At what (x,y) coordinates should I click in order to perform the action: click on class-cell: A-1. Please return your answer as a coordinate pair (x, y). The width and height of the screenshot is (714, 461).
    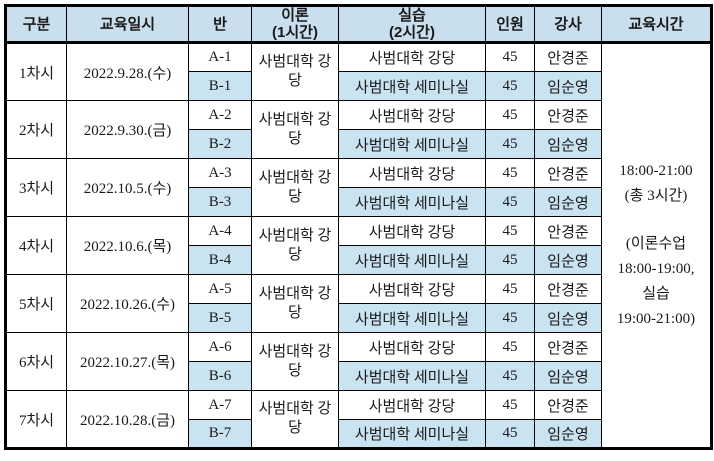
    Looking at the image, I should click on (220, 57).